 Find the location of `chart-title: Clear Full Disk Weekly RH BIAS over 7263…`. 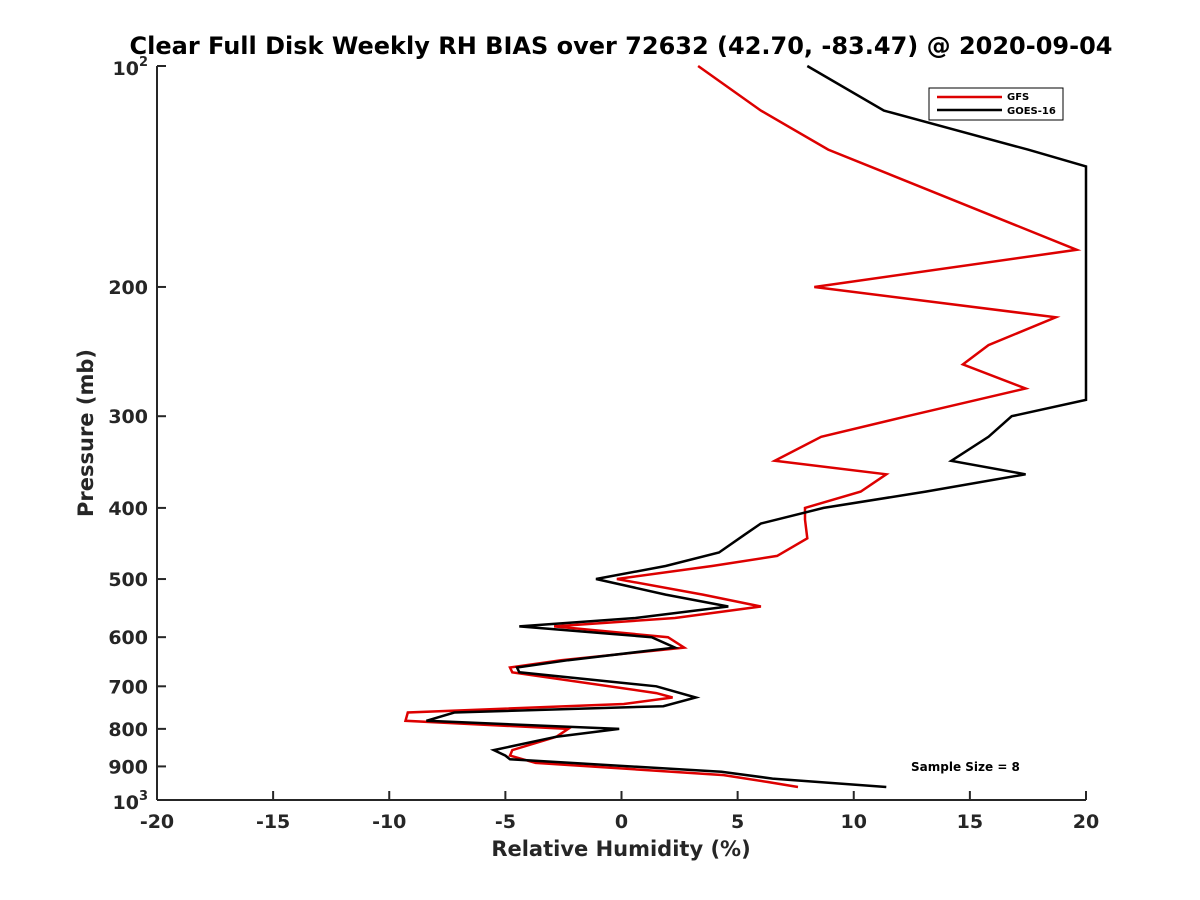

chart-title: Clear Full Disk Weekly RH BIAS over 7263… is located at coordinates (621, 46).